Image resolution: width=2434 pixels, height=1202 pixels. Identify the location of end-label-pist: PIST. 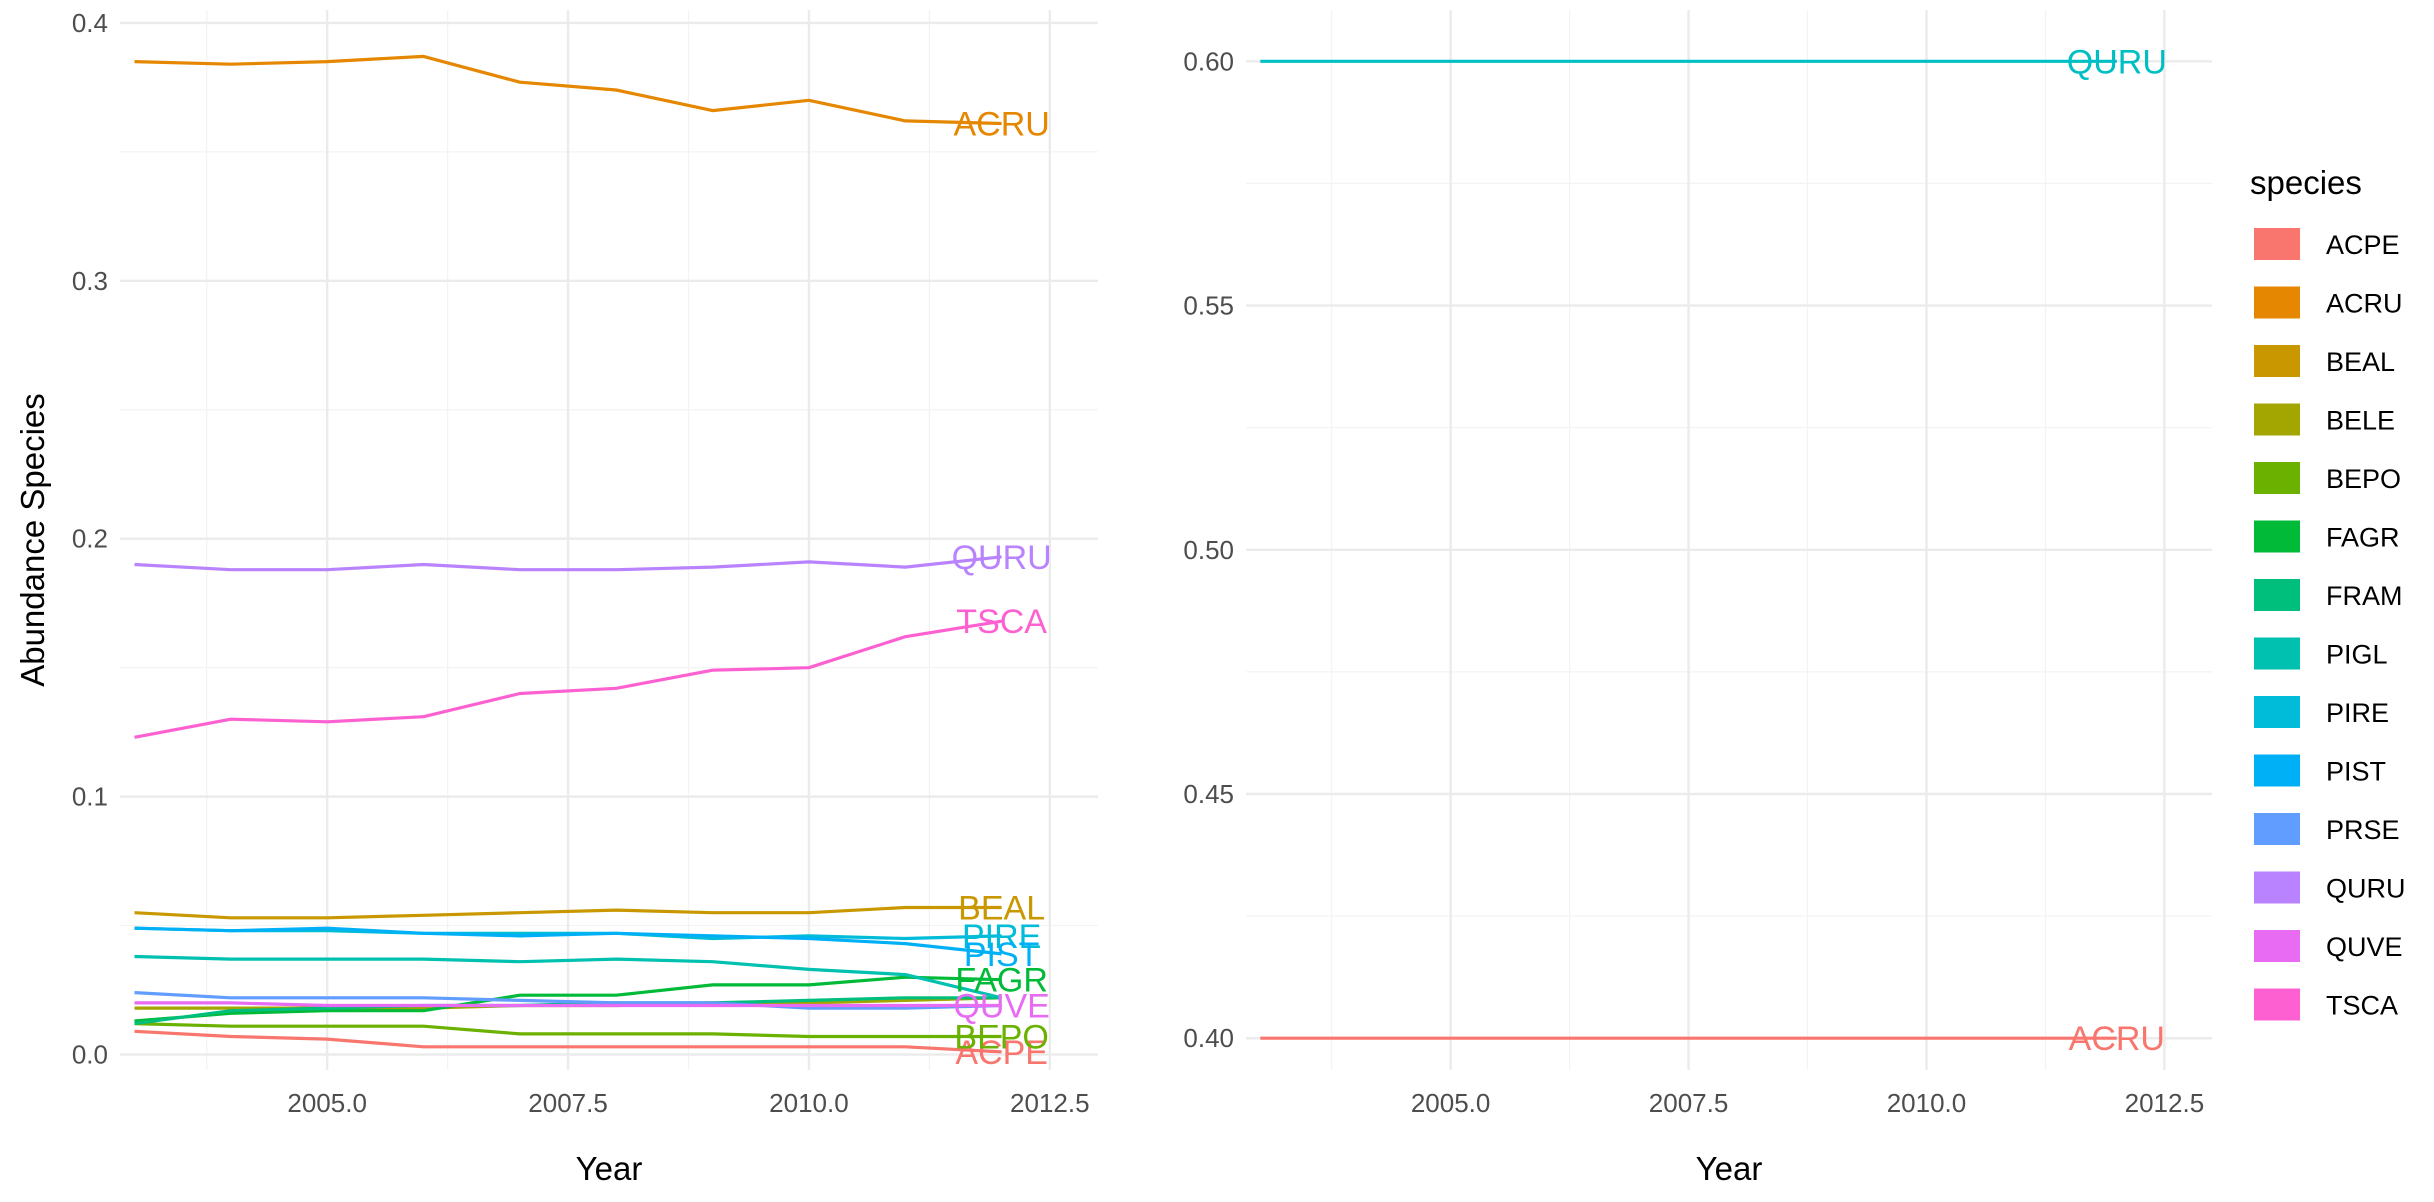
(1002, 955).